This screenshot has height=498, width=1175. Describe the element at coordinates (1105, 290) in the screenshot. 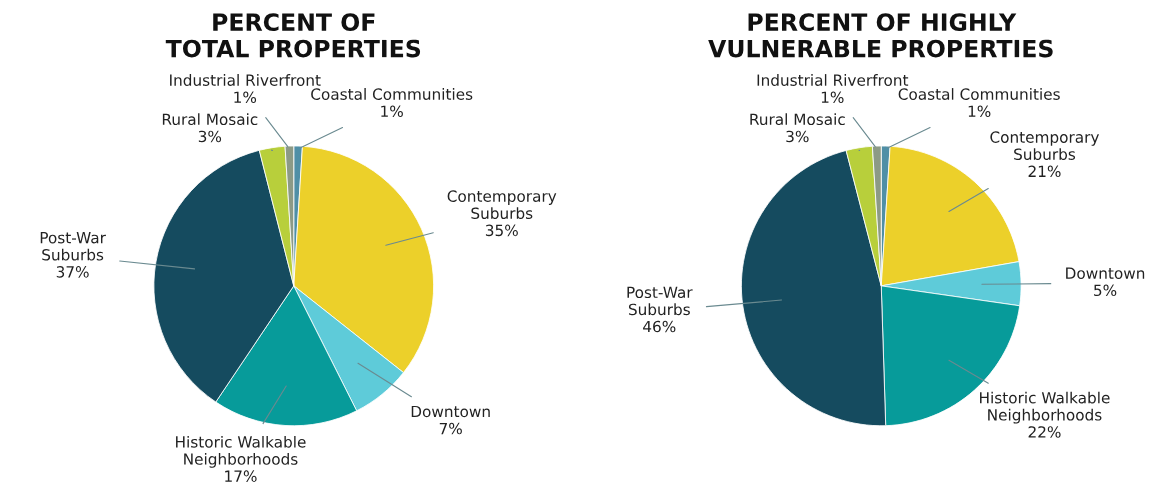

I see `data-label: 5%` at that location.